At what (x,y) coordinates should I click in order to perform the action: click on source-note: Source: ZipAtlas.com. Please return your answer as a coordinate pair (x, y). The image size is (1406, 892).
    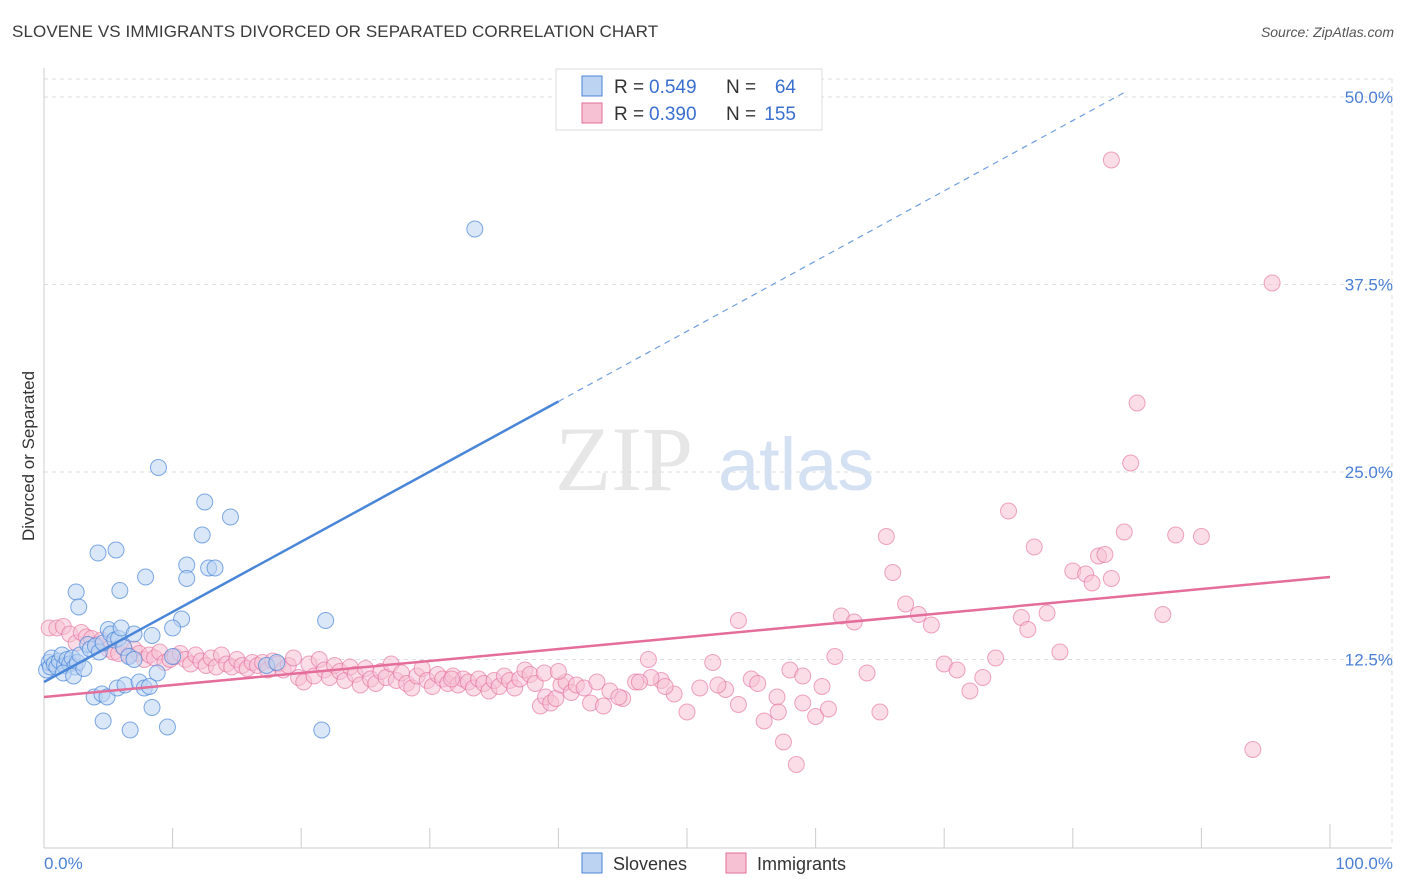
    Looking at the image, I should click on (1327, 32).